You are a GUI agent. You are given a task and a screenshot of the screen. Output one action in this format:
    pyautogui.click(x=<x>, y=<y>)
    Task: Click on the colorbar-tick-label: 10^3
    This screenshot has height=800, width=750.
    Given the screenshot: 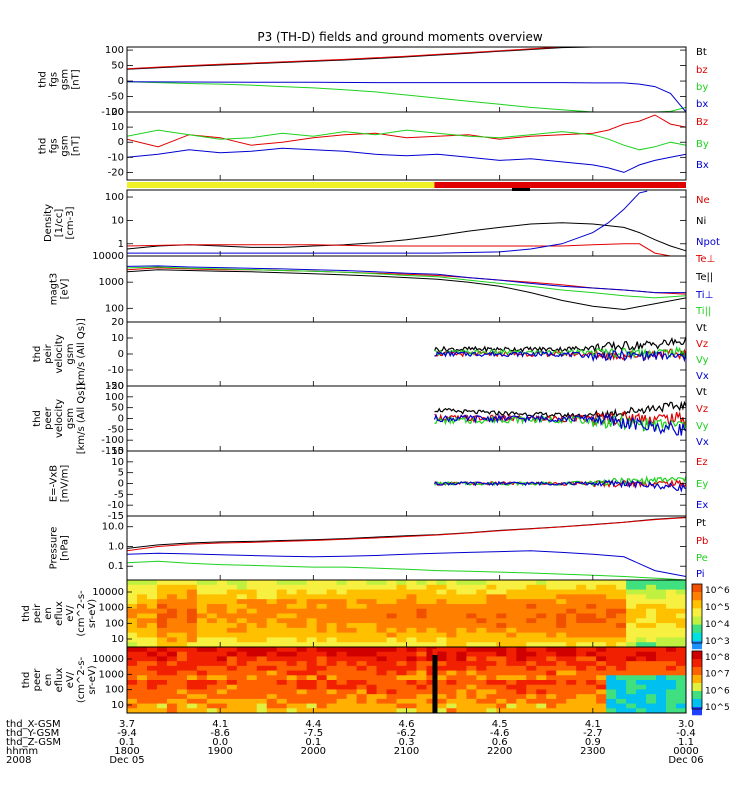 What is the action you would take?
    pyautogui.click(x=717, y=642)
    